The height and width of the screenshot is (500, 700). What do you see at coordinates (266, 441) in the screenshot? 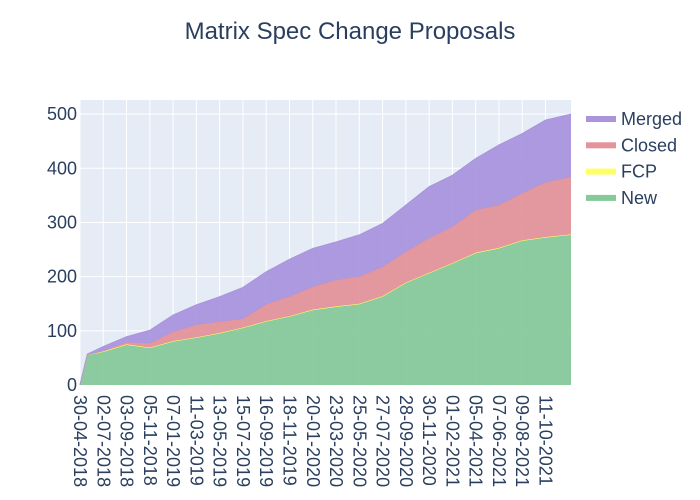
I see `x-tick-label: 16-09-2019` at bounding box center [266, 441].